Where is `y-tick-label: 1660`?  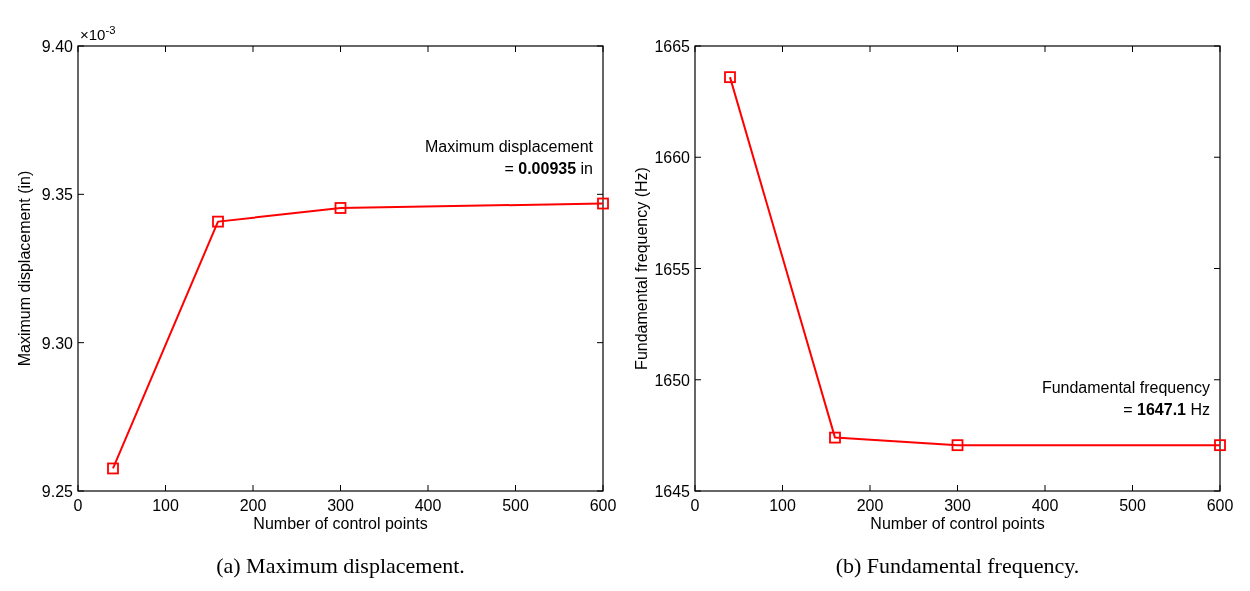 y-tick-label: 1660 is located at coordinates (672, 158).